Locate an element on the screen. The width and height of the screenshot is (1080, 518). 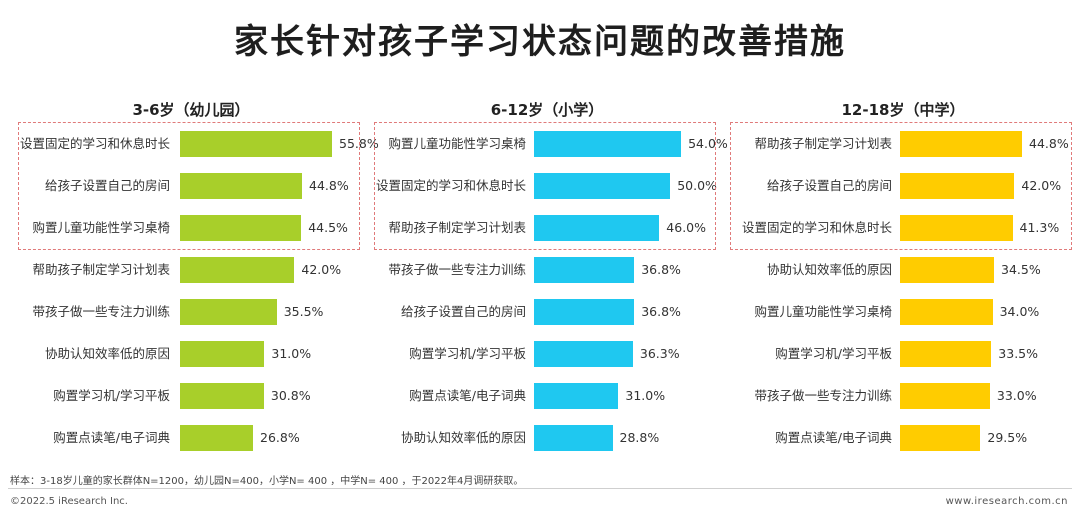
bar-row: 协助认知效率低的原因 28.8% is located at coordinates (547, 438).